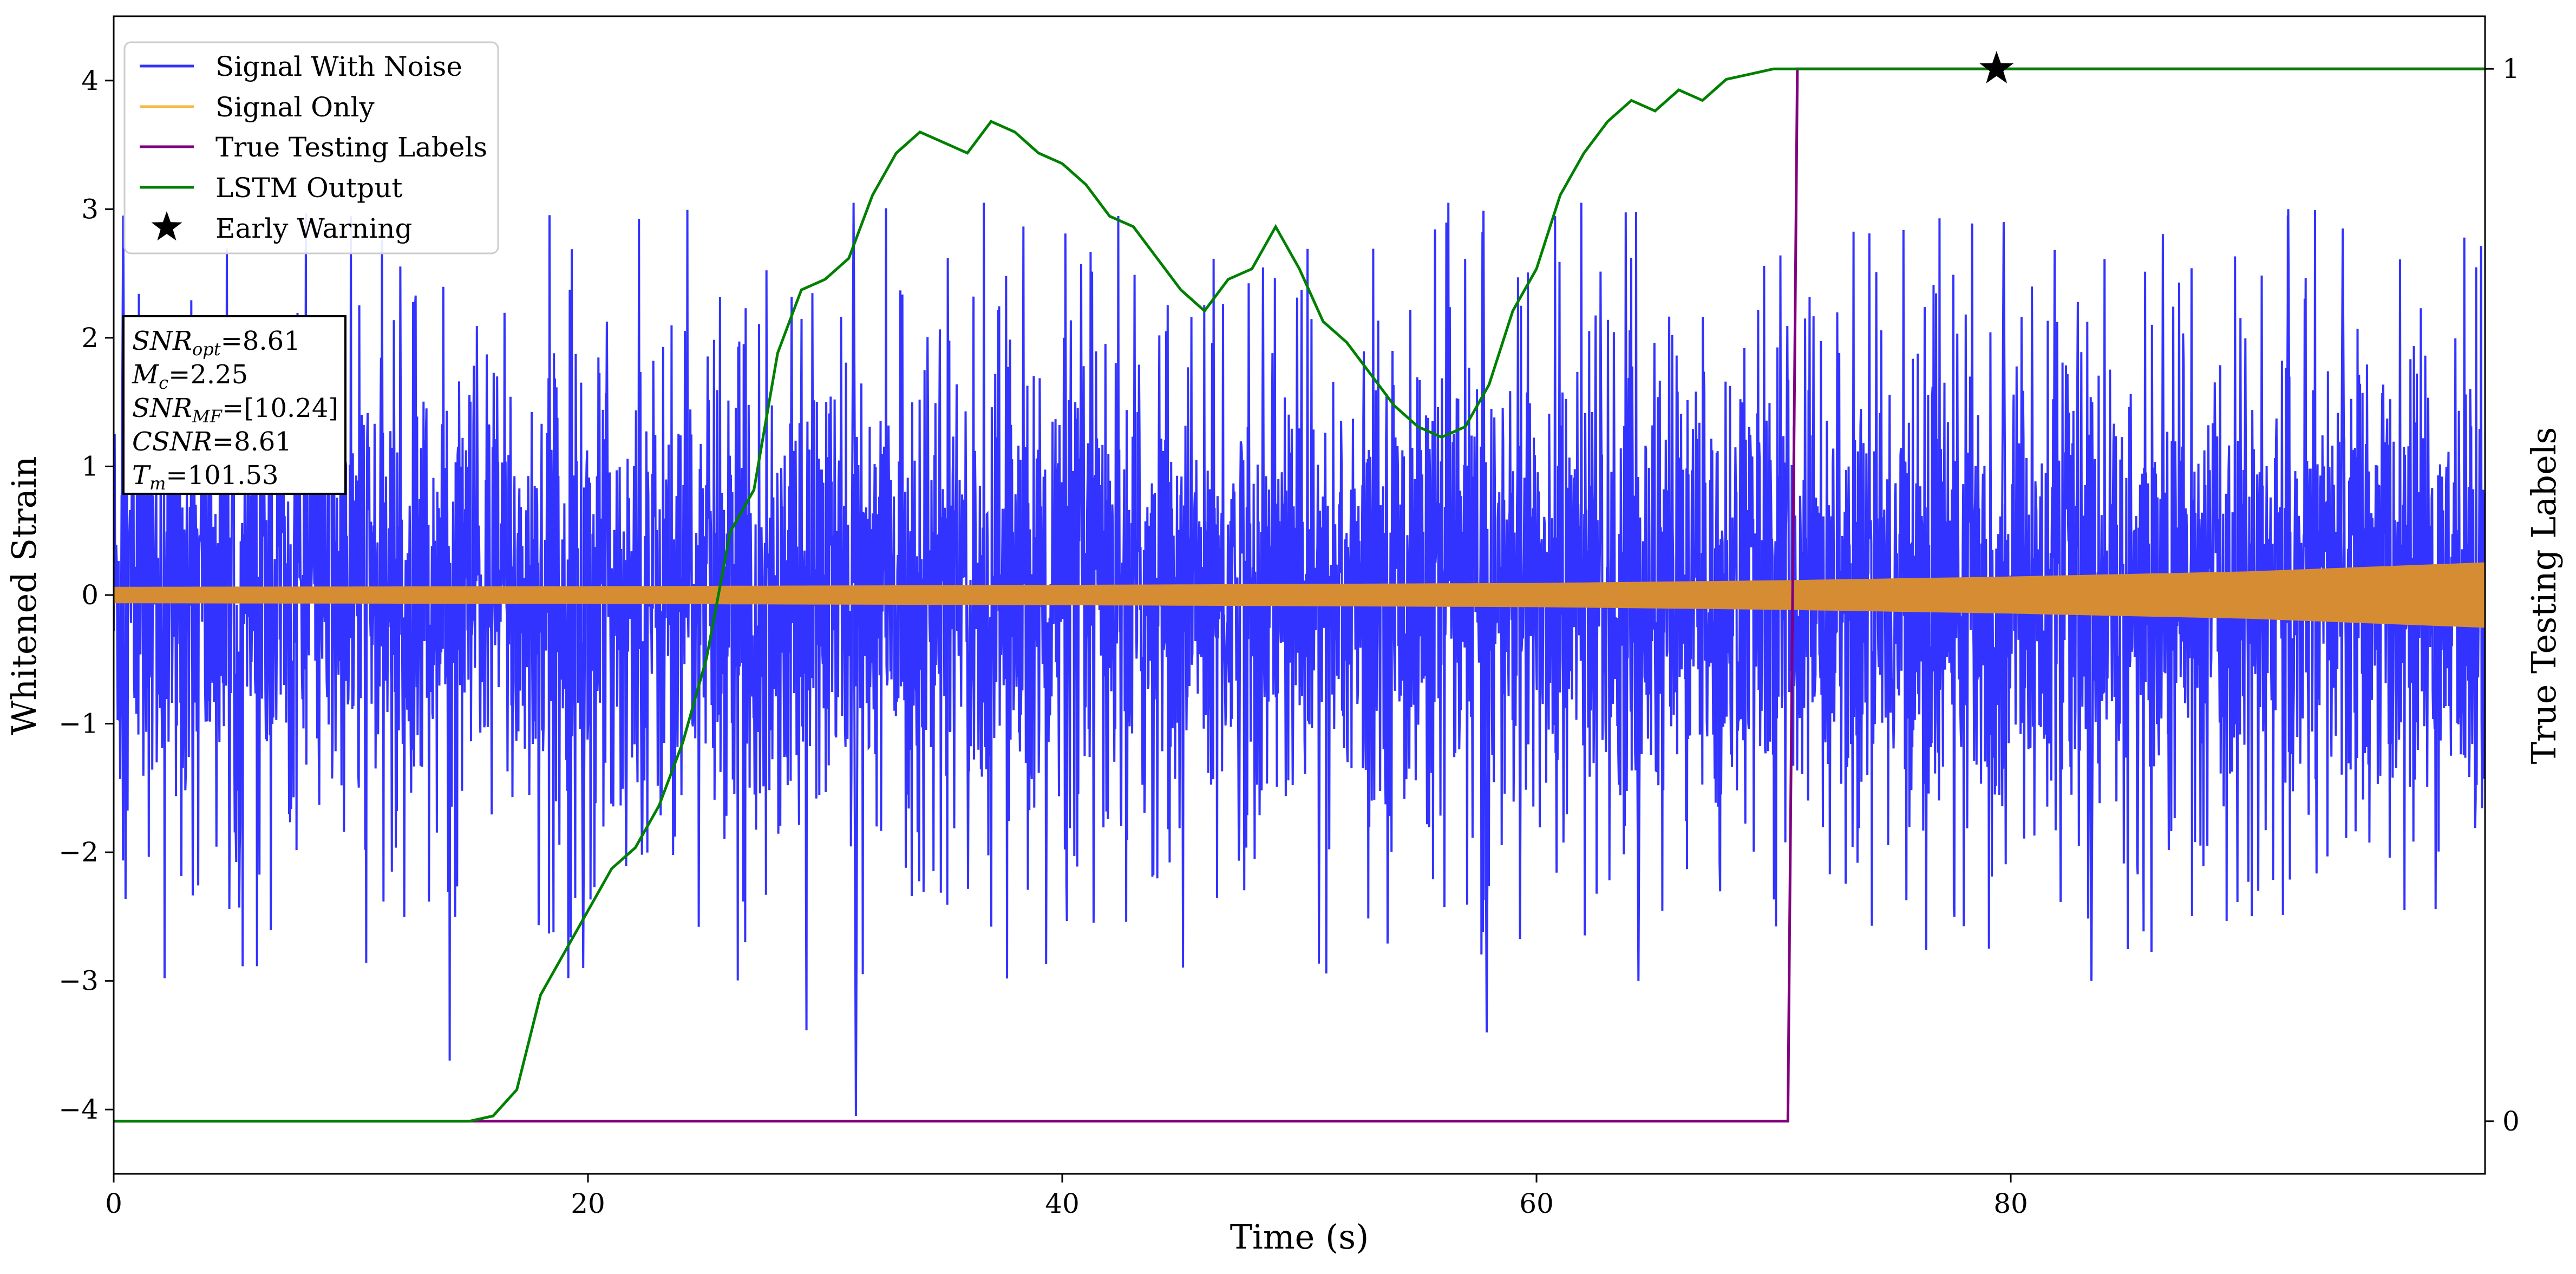  I want to click on x-axis-ticks: 0 20 40 60 80, so click(1066, 1196).